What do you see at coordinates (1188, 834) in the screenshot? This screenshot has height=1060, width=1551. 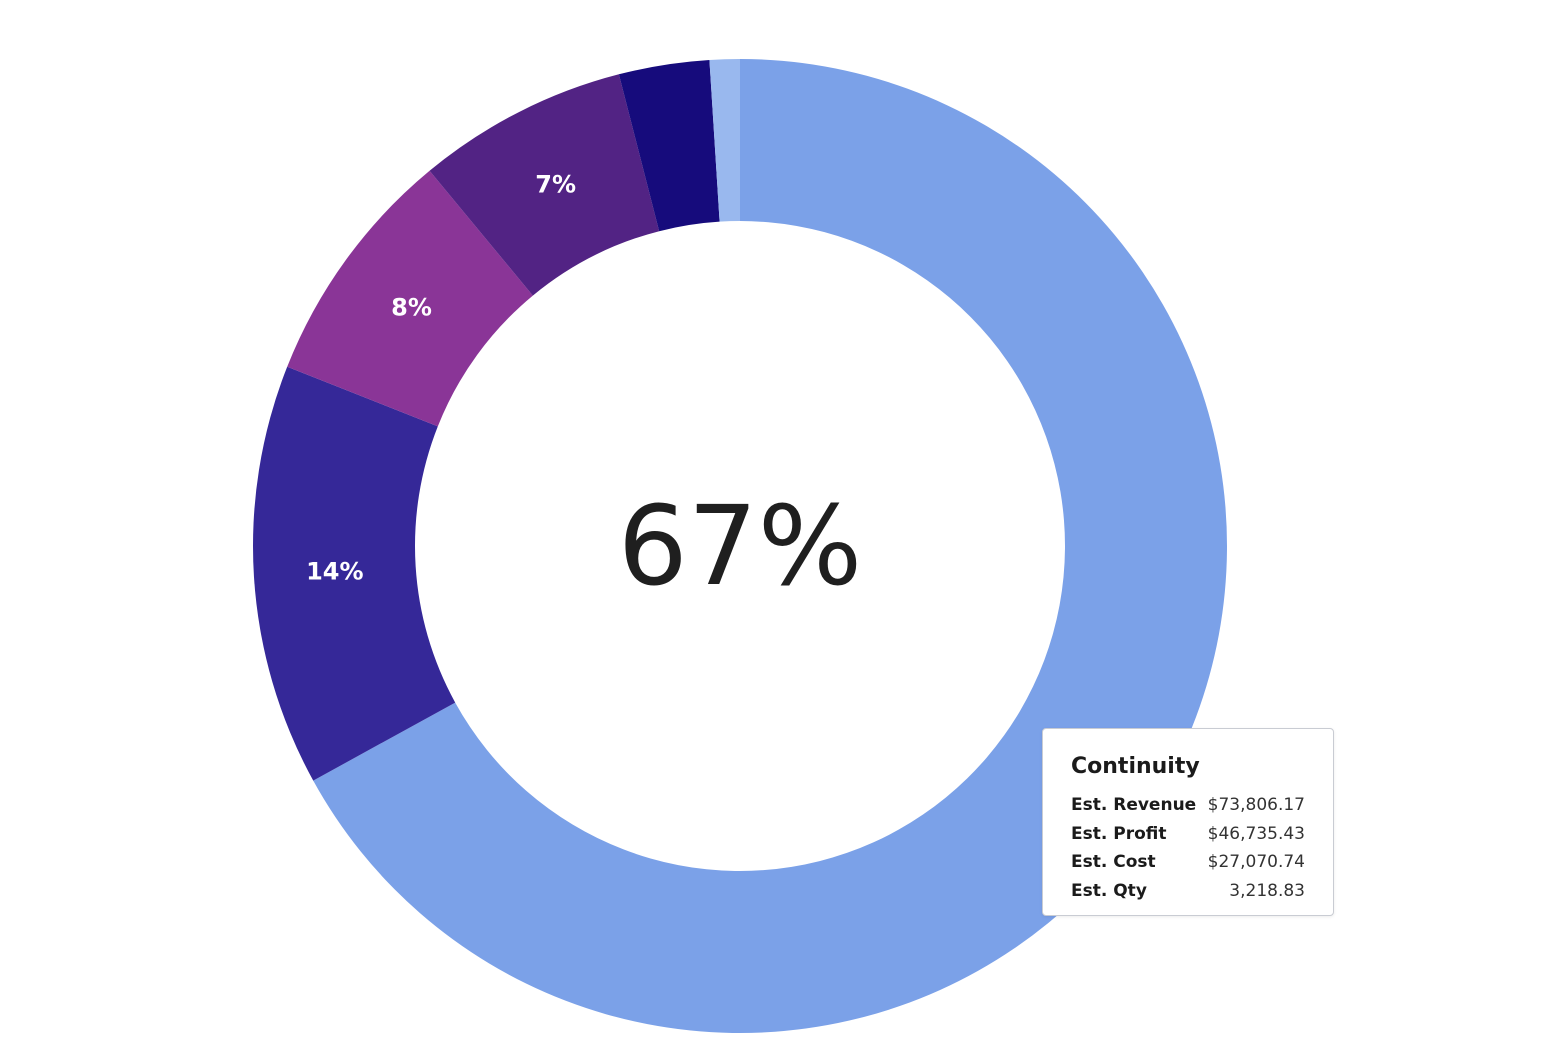 I see `tooltip-row: Est. Profit $46,735.43` at bounding box center [1188, 834].